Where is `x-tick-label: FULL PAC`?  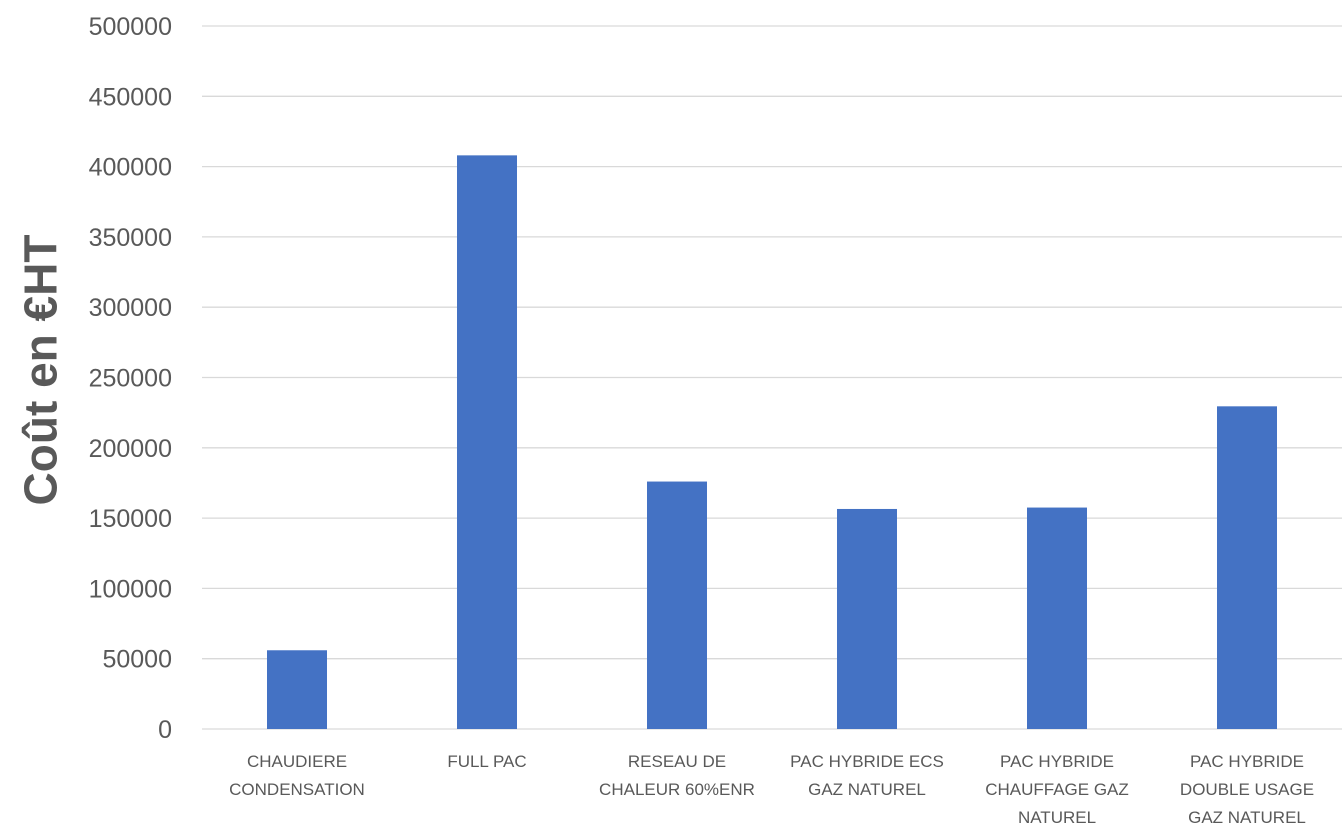
x-tick-label: FULL PAC is located at coordinates (486, 761).